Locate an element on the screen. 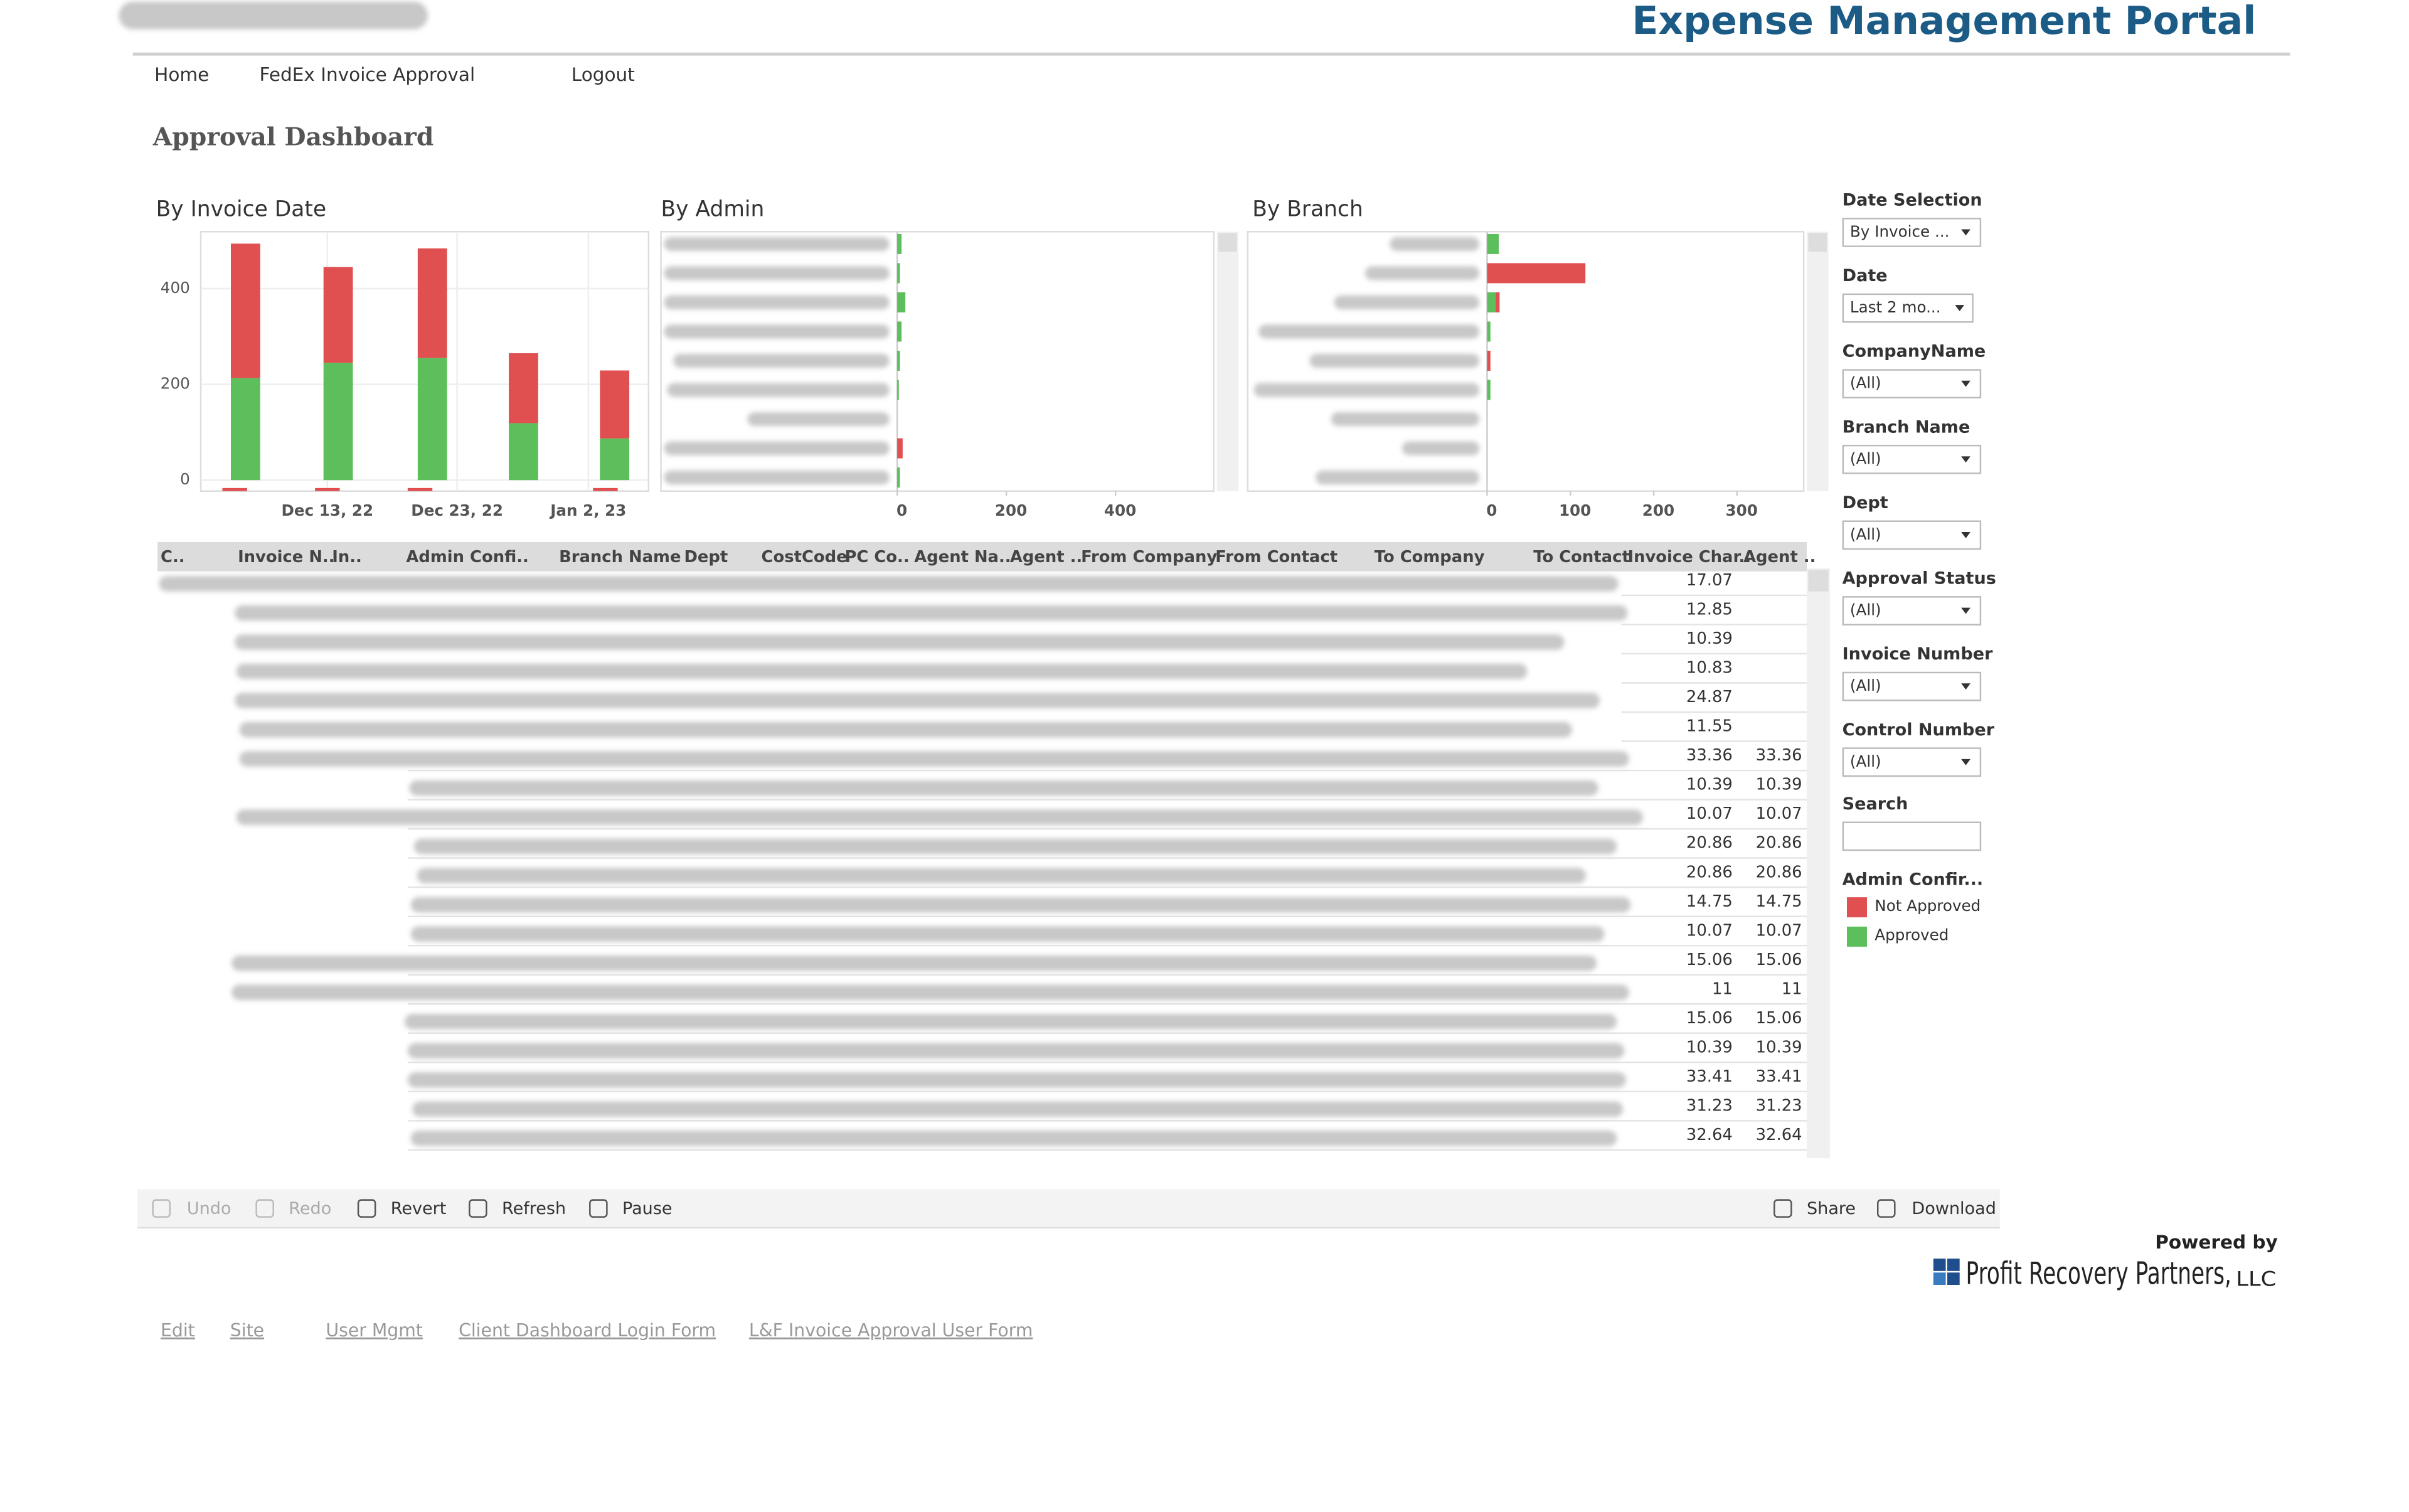  toolbar-button: Refresh is located at coordinates (534, 1208).